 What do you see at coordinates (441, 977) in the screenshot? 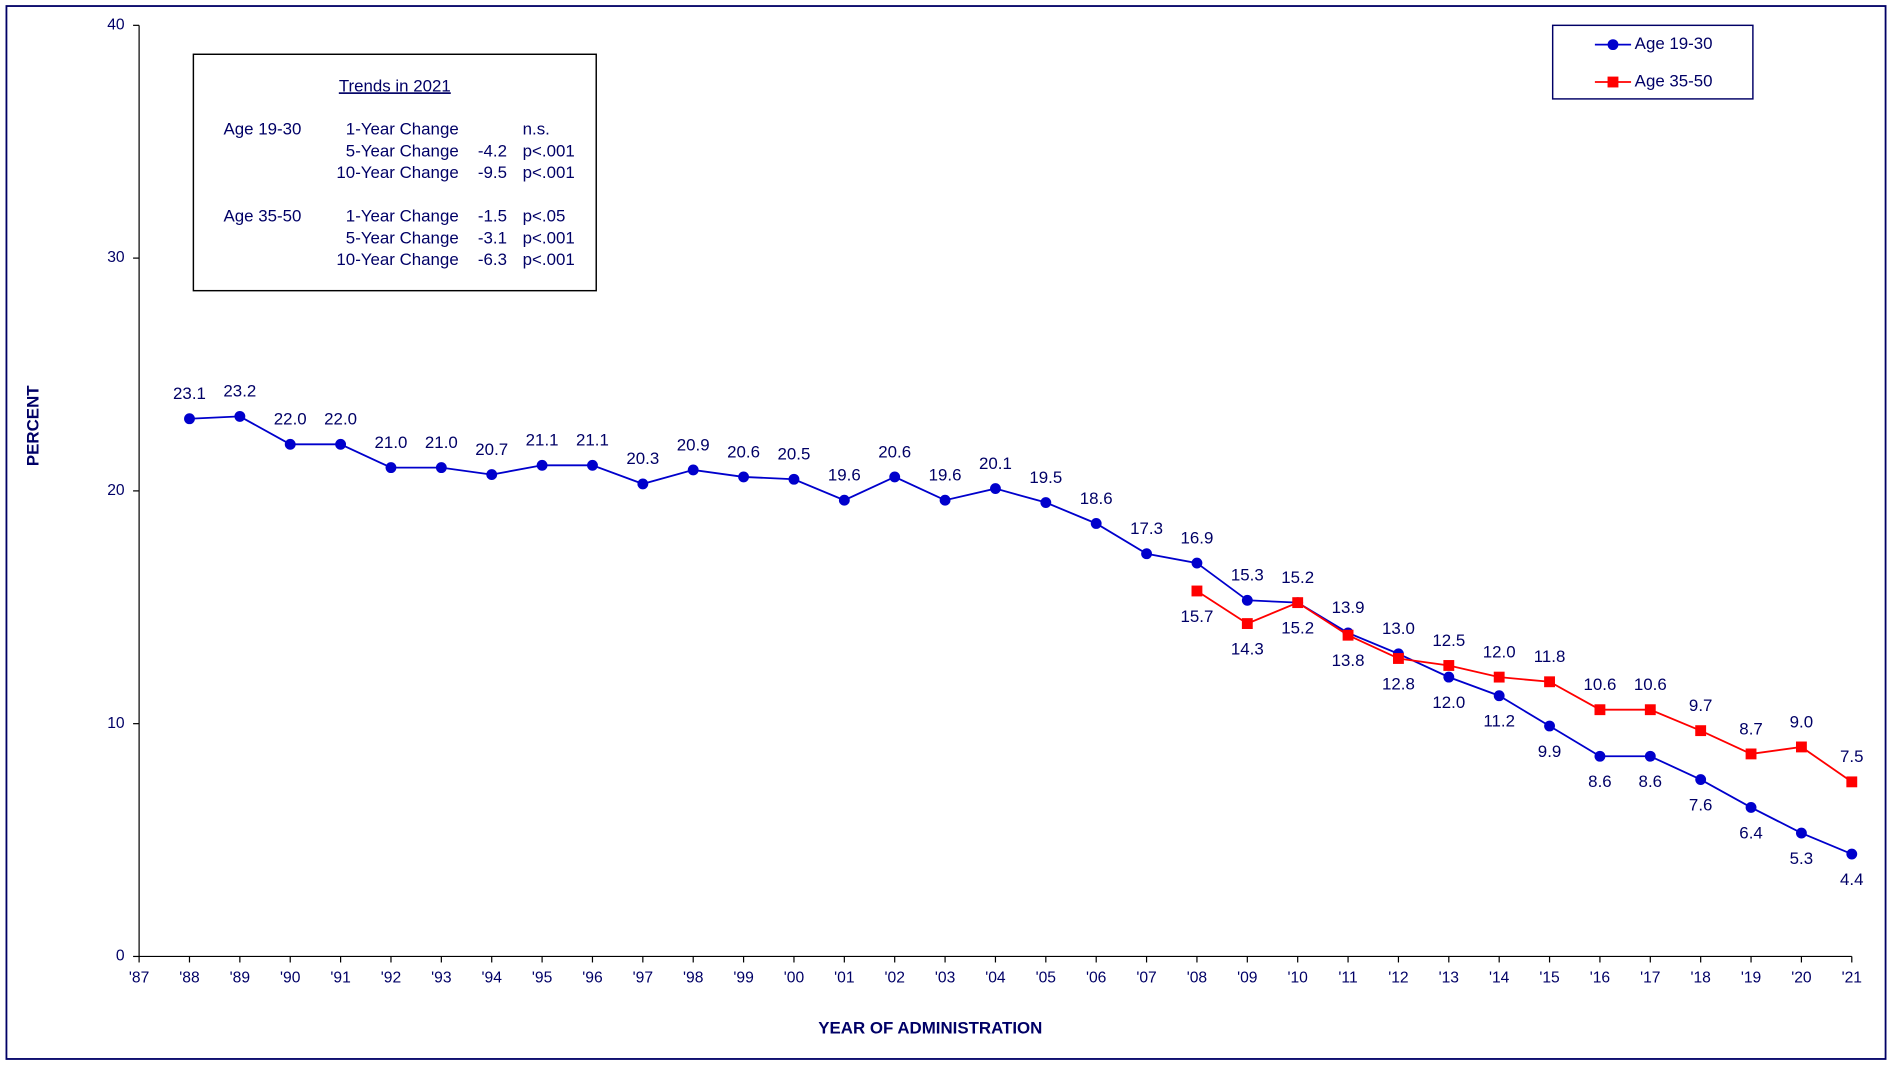
I see `x-tick-label: '93` at bounding box center [441, 977].